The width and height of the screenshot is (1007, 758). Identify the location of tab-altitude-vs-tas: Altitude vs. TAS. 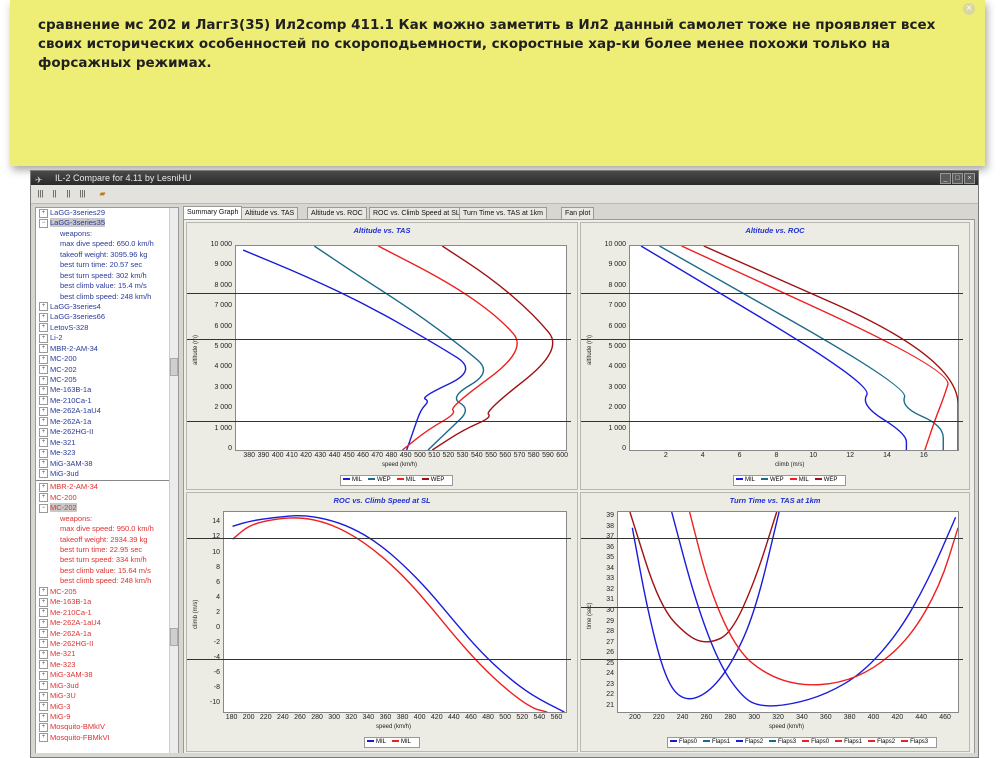
(270, 213).